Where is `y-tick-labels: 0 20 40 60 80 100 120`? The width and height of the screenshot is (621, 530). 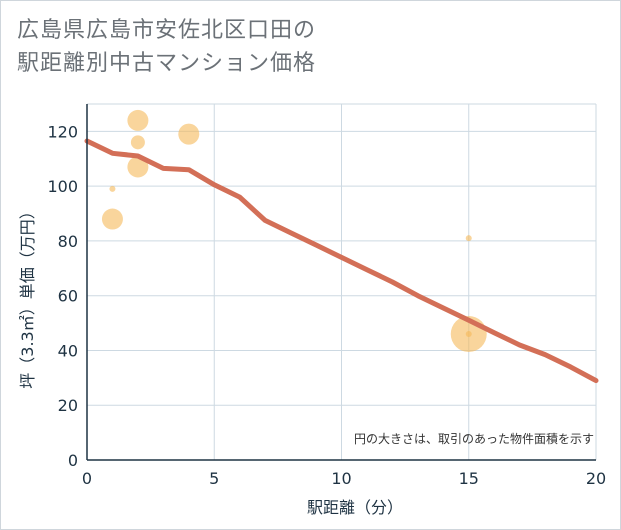
y-tick-labels: 0 20 40 60 80 100 120 is located at coordinates (62, 296).